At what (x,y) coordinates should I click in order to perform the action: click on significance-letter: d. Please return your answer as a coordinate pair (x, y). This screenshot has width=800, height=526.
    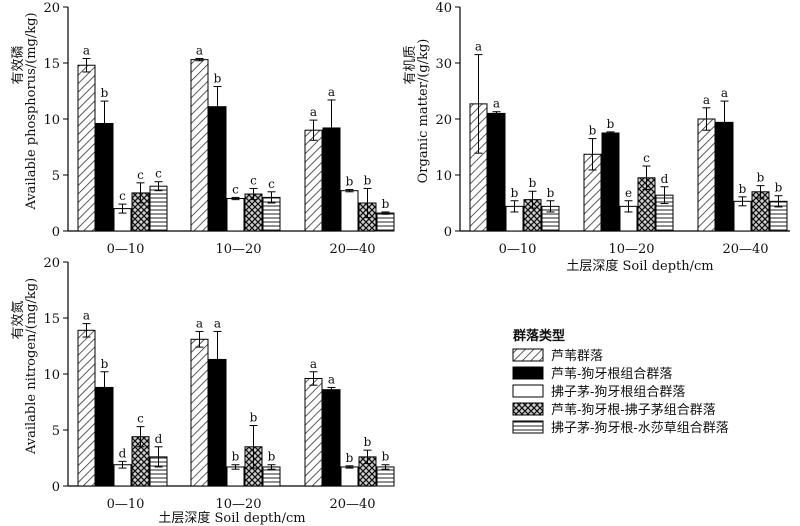
    Looking at the image, I should click on (665, 179).